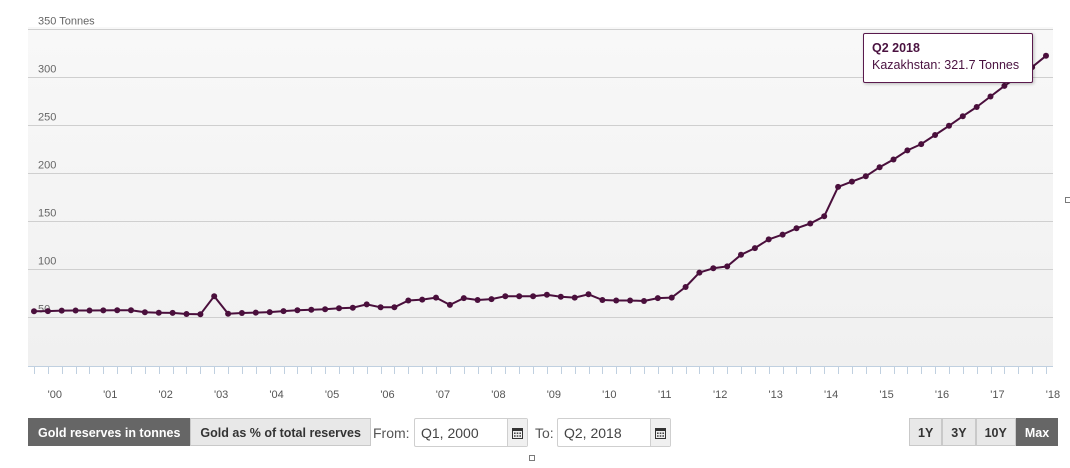 The height and width of the screenshot is (468, 1070). I want to click on x-tick-label: '09, so click(554, 395).